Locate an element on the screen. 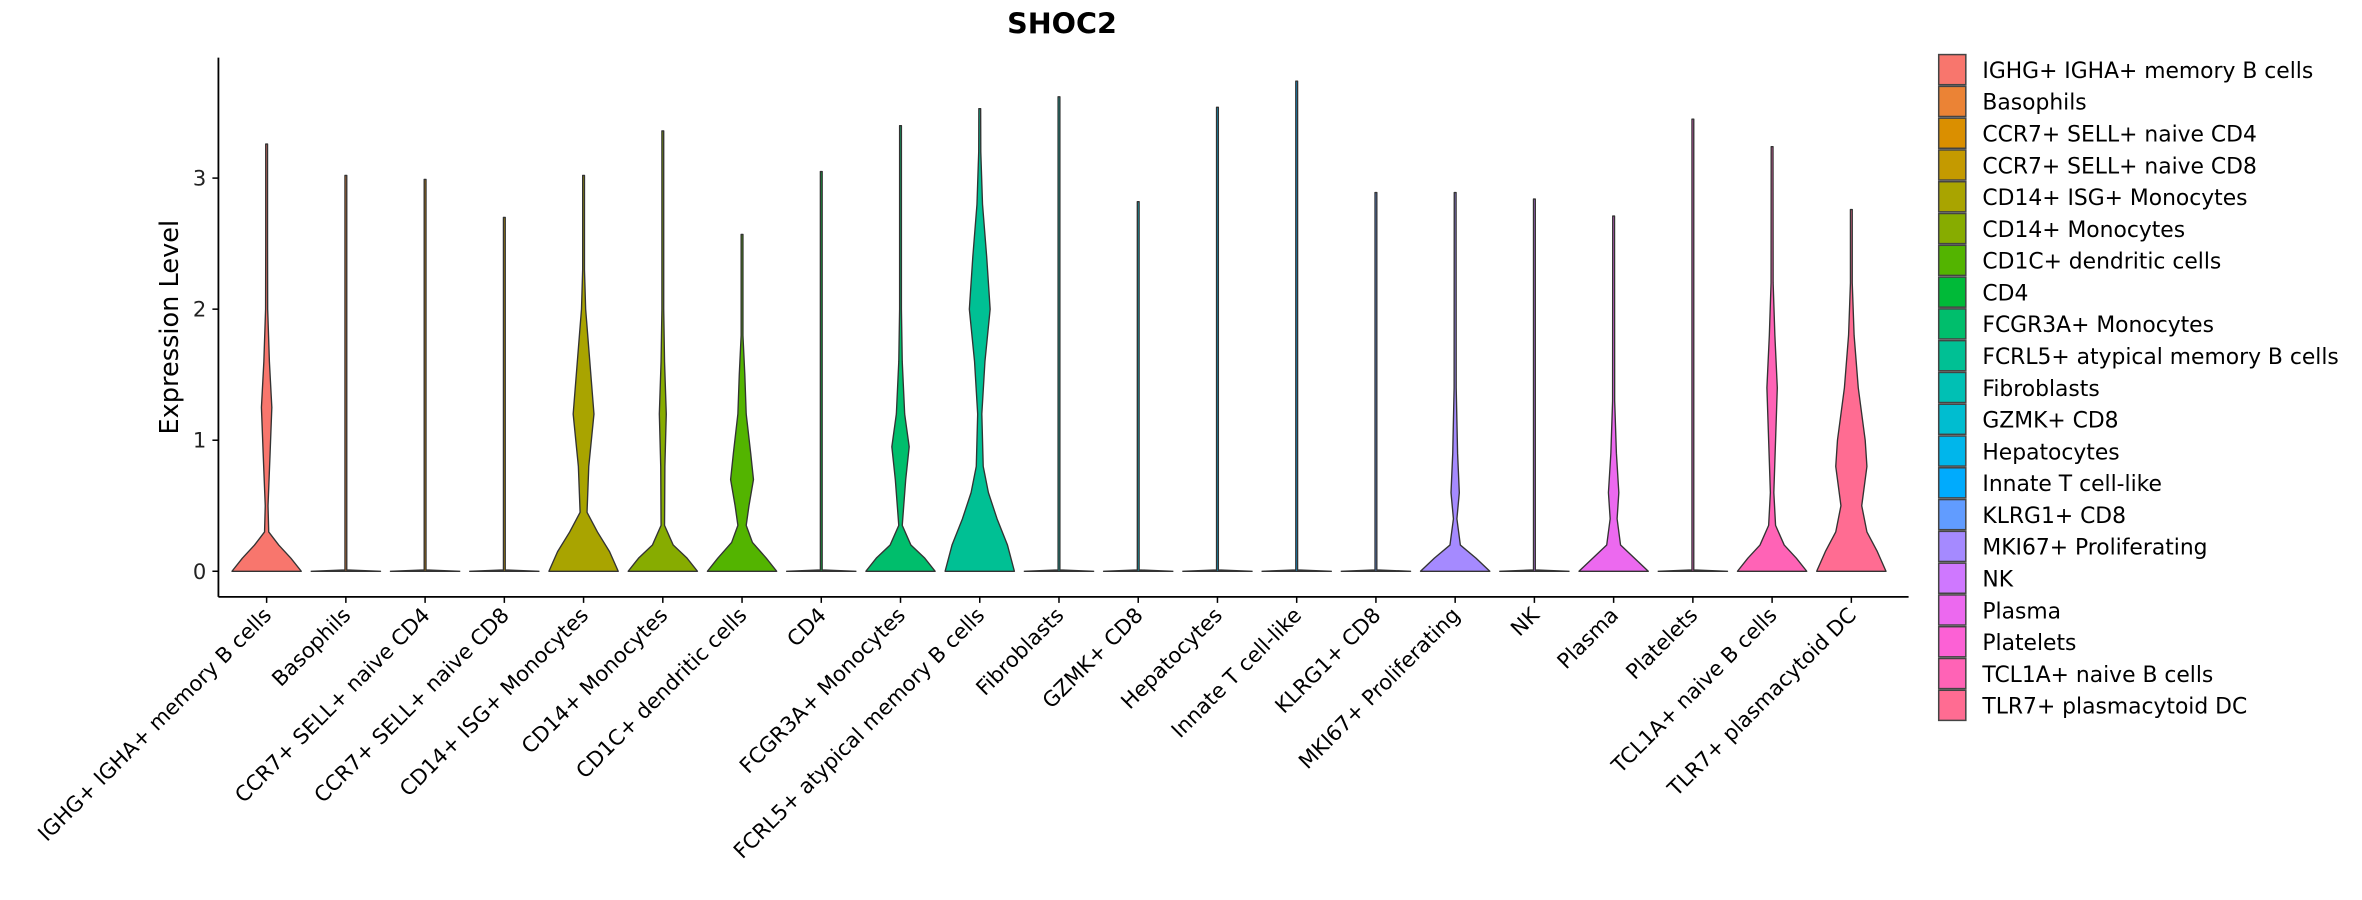 This screenshot has width=2362, height=900. legend-label: Plasma is located at coordinates (2021, 611).